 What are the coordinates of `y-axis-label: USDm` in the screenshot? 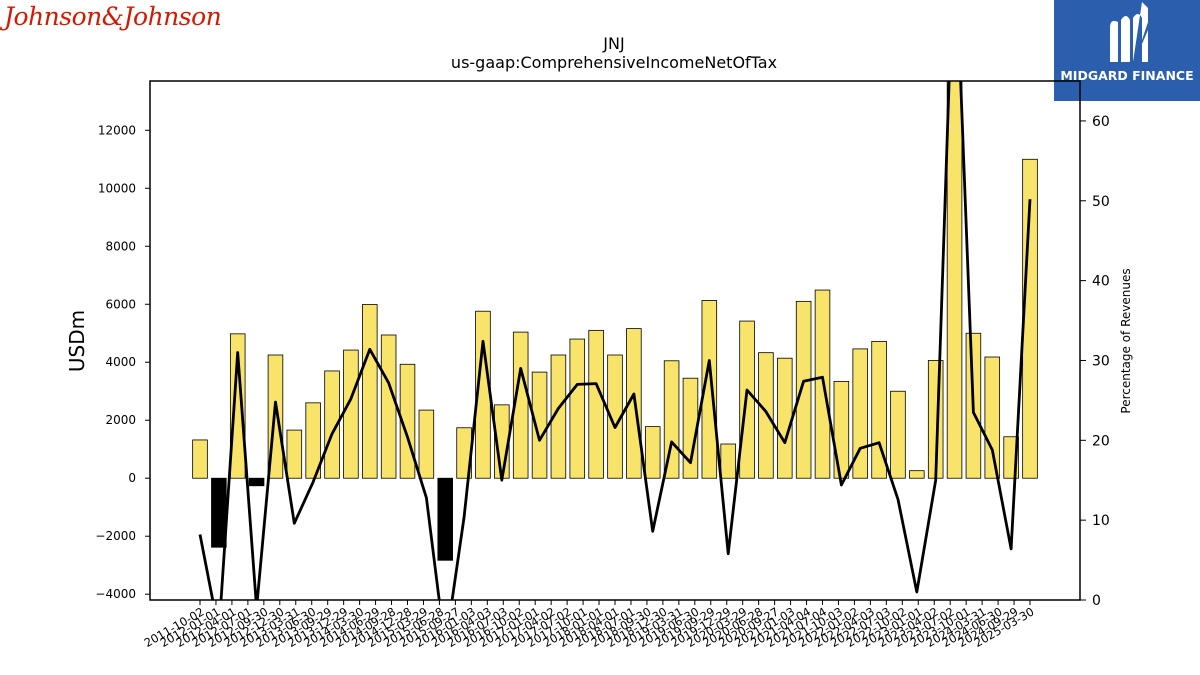 It's located at (77, 341).